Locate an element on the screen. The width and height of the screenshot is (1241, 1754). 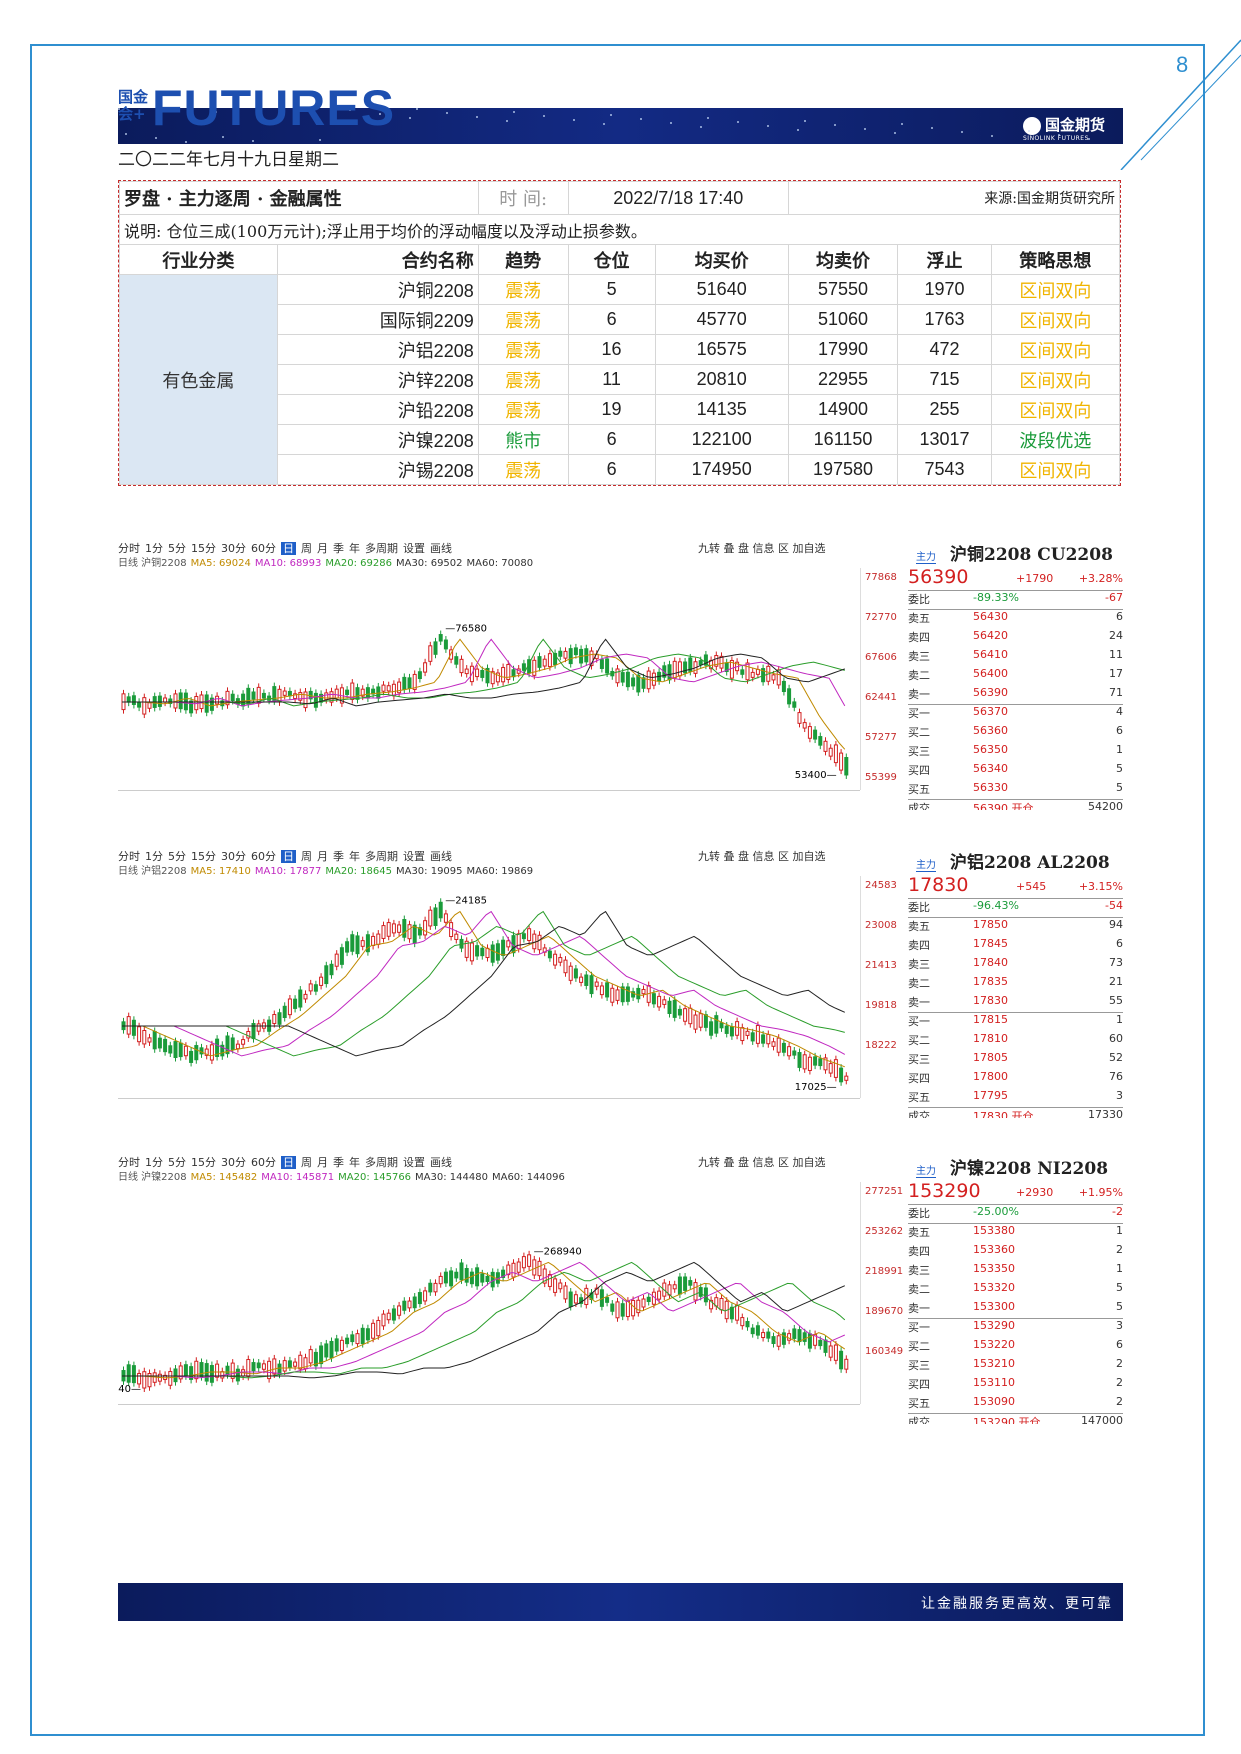
table-cell: 20810 is located at coordinates (721, 379).